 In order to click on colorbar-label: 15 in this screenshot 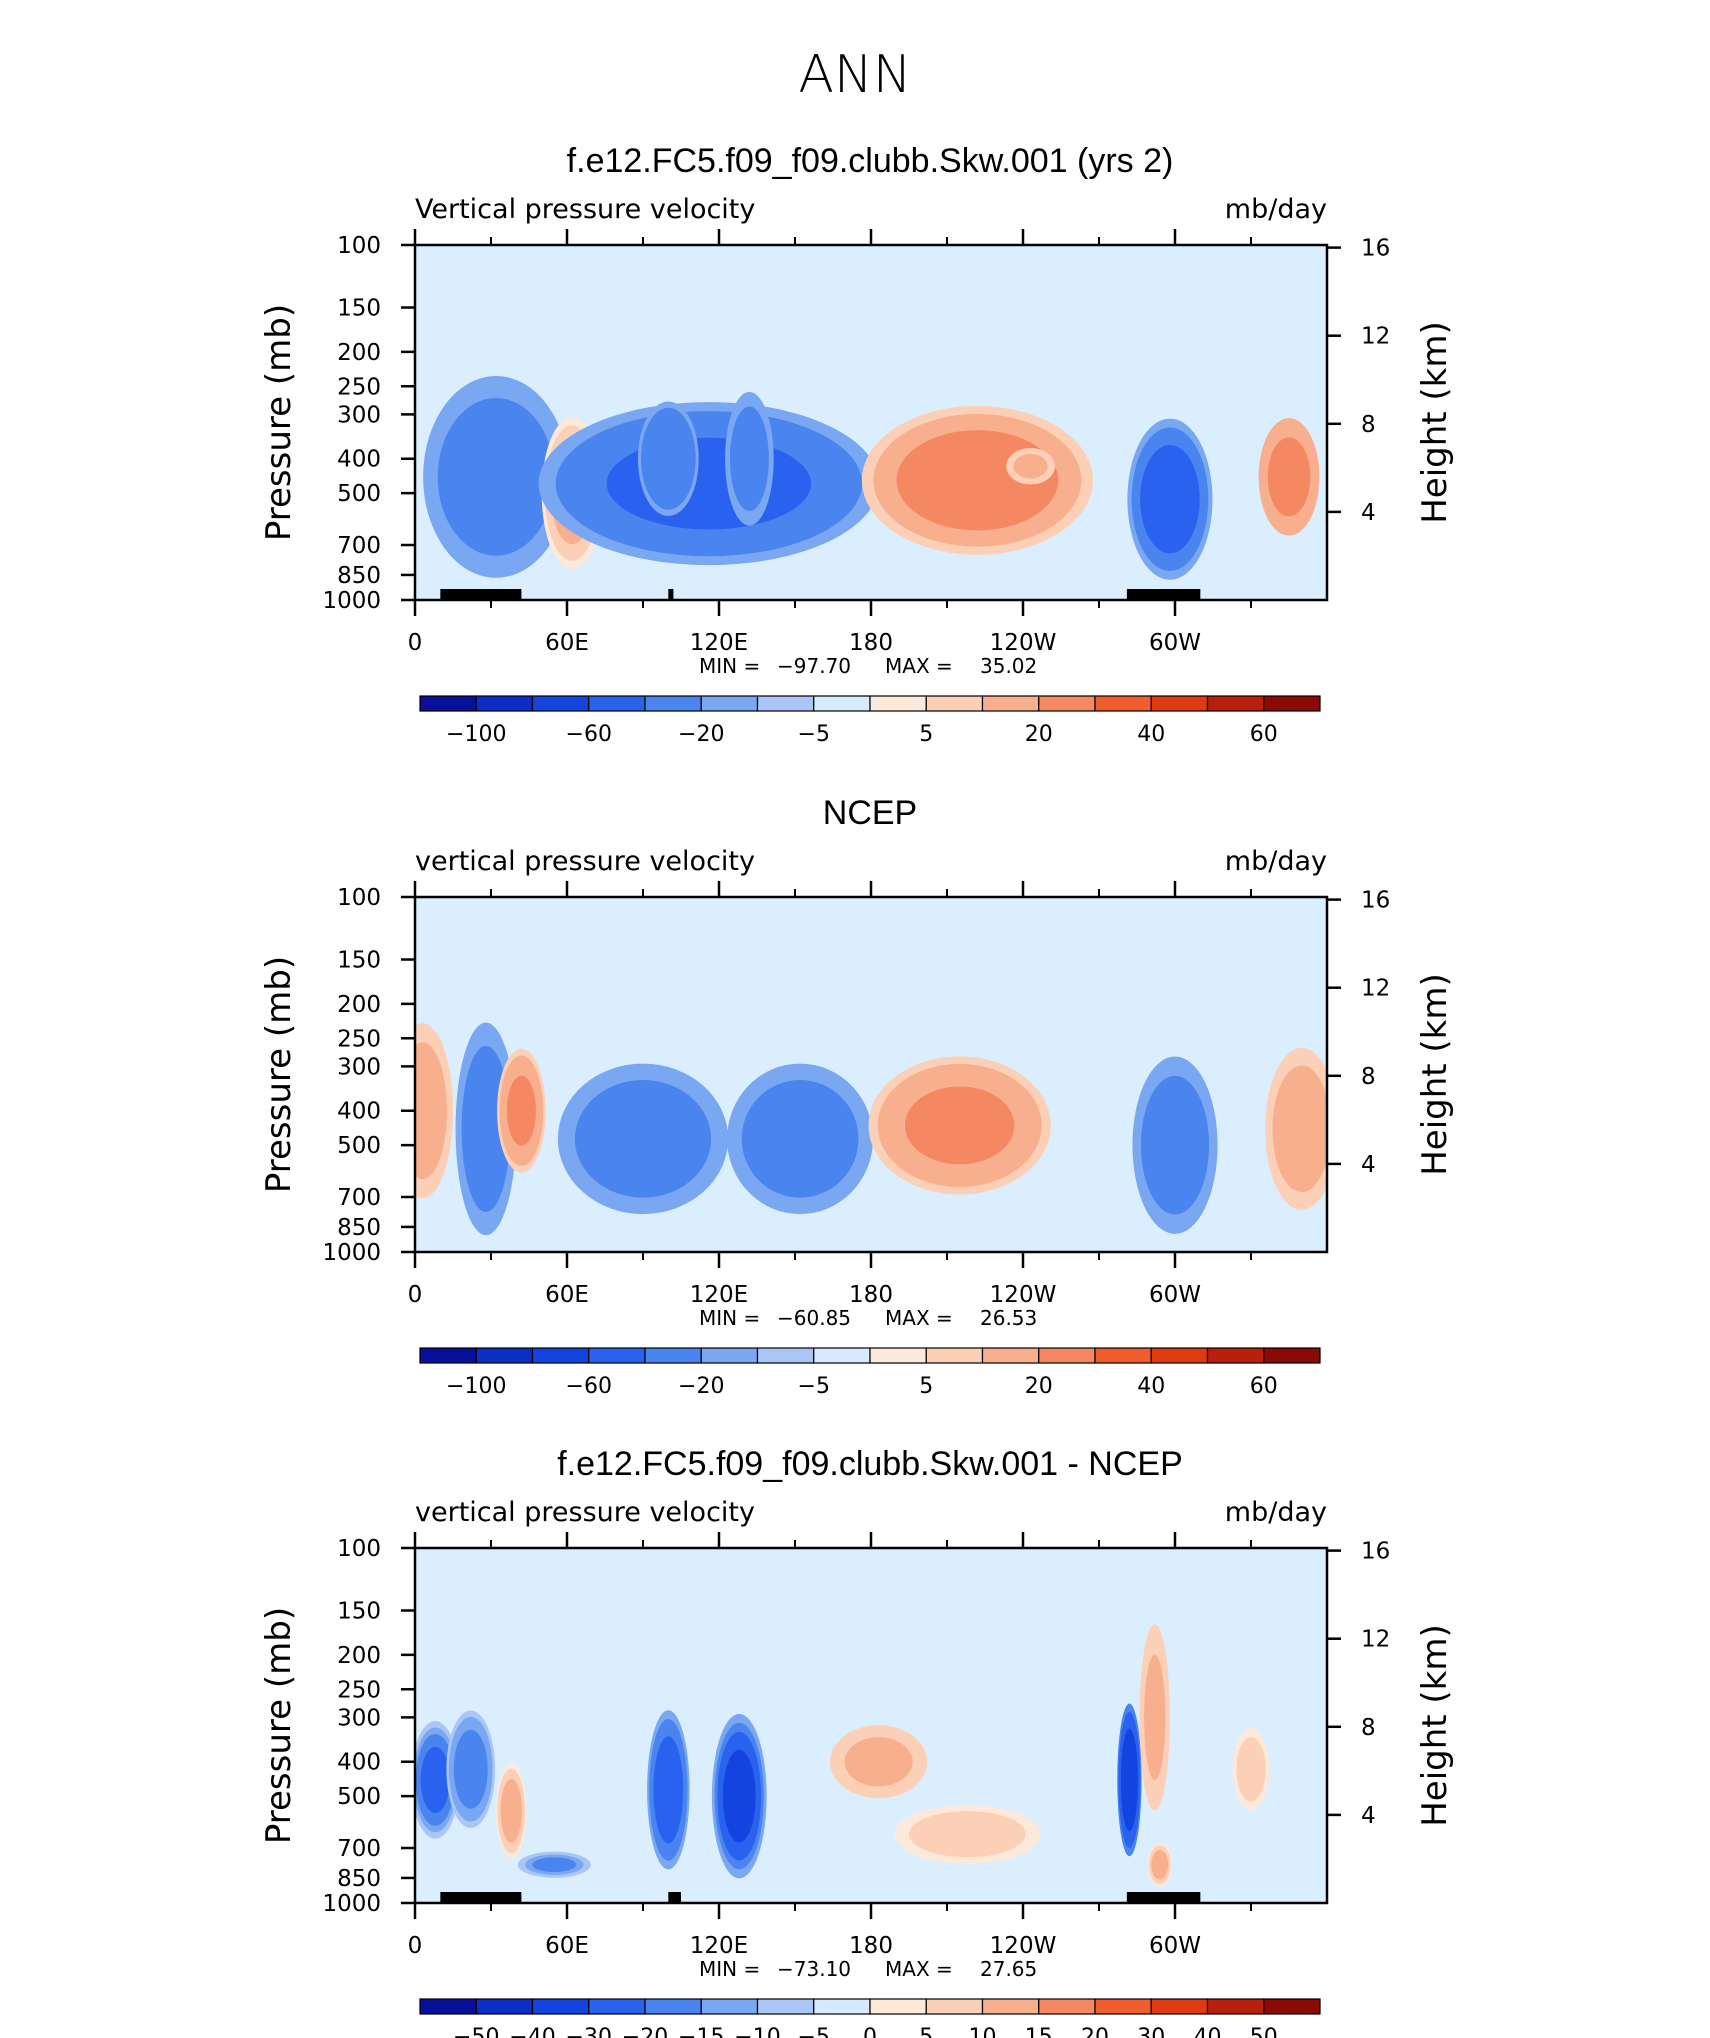, I will do `click(1039, 2031)`.